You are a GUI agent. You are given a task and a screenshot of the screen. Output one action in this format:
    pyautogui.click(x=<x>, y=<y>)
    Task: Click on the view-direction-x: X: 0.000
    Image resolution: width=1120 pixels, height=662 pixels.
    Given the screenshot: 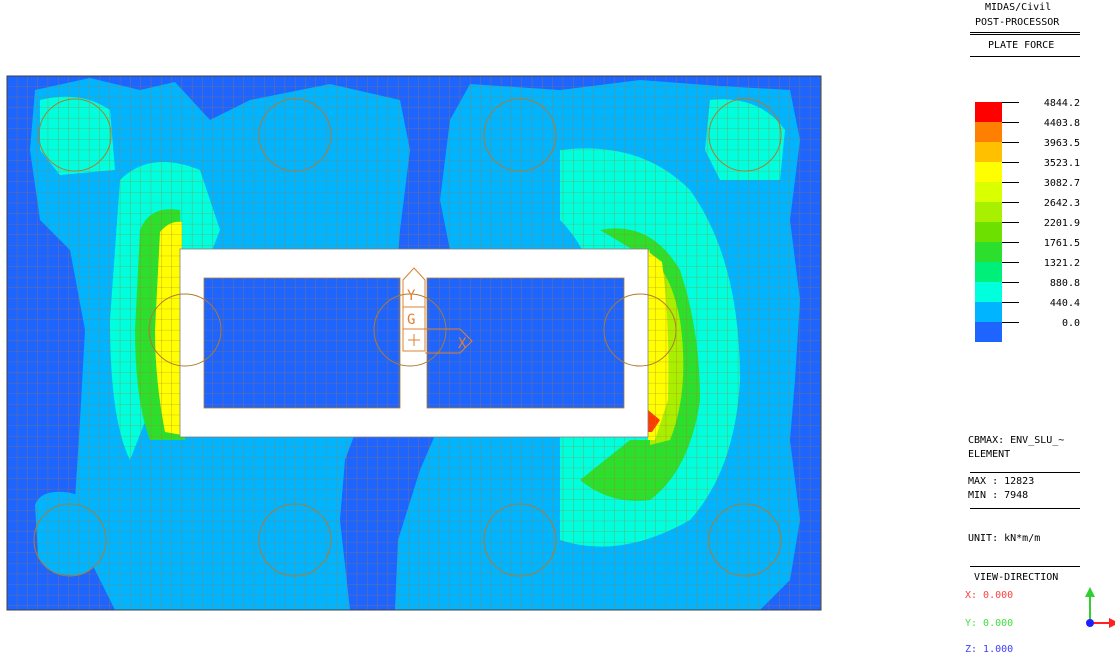 What is the action you would take?
    pyautogui.click(x=989, y=595)
    